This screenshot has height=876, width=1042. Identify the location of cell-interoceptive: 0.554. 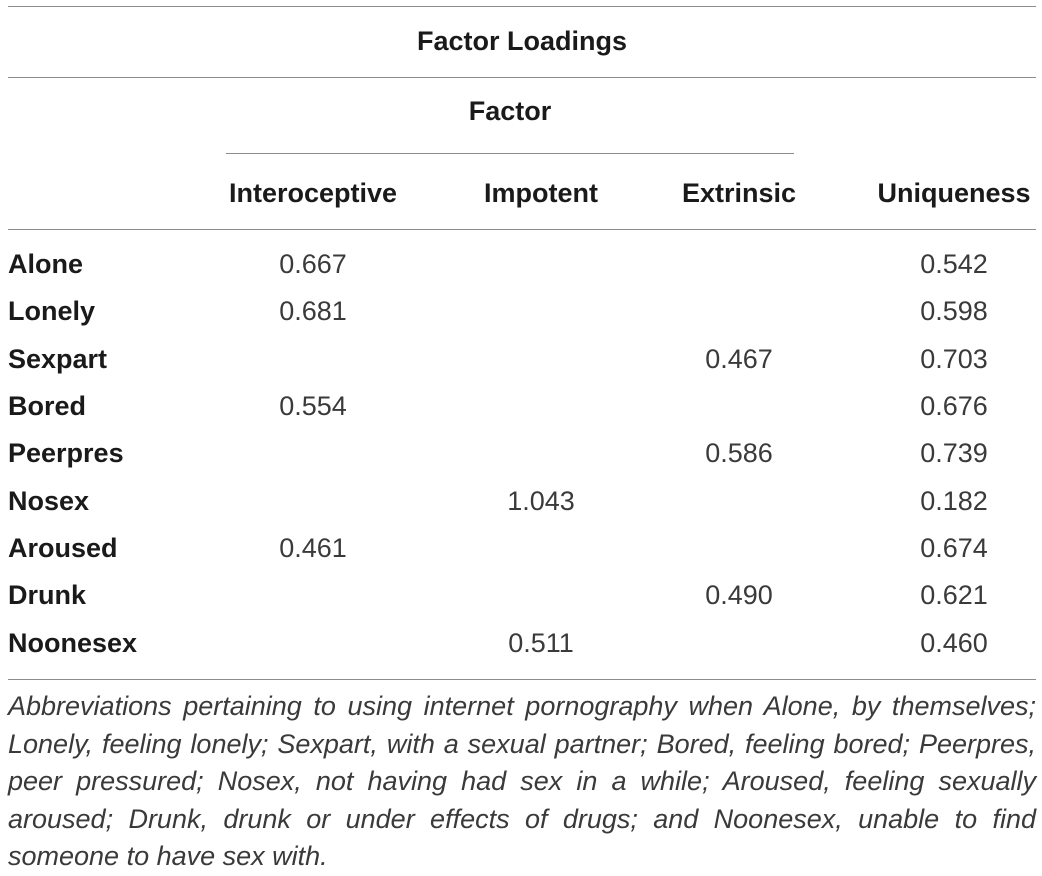
(313, 406).